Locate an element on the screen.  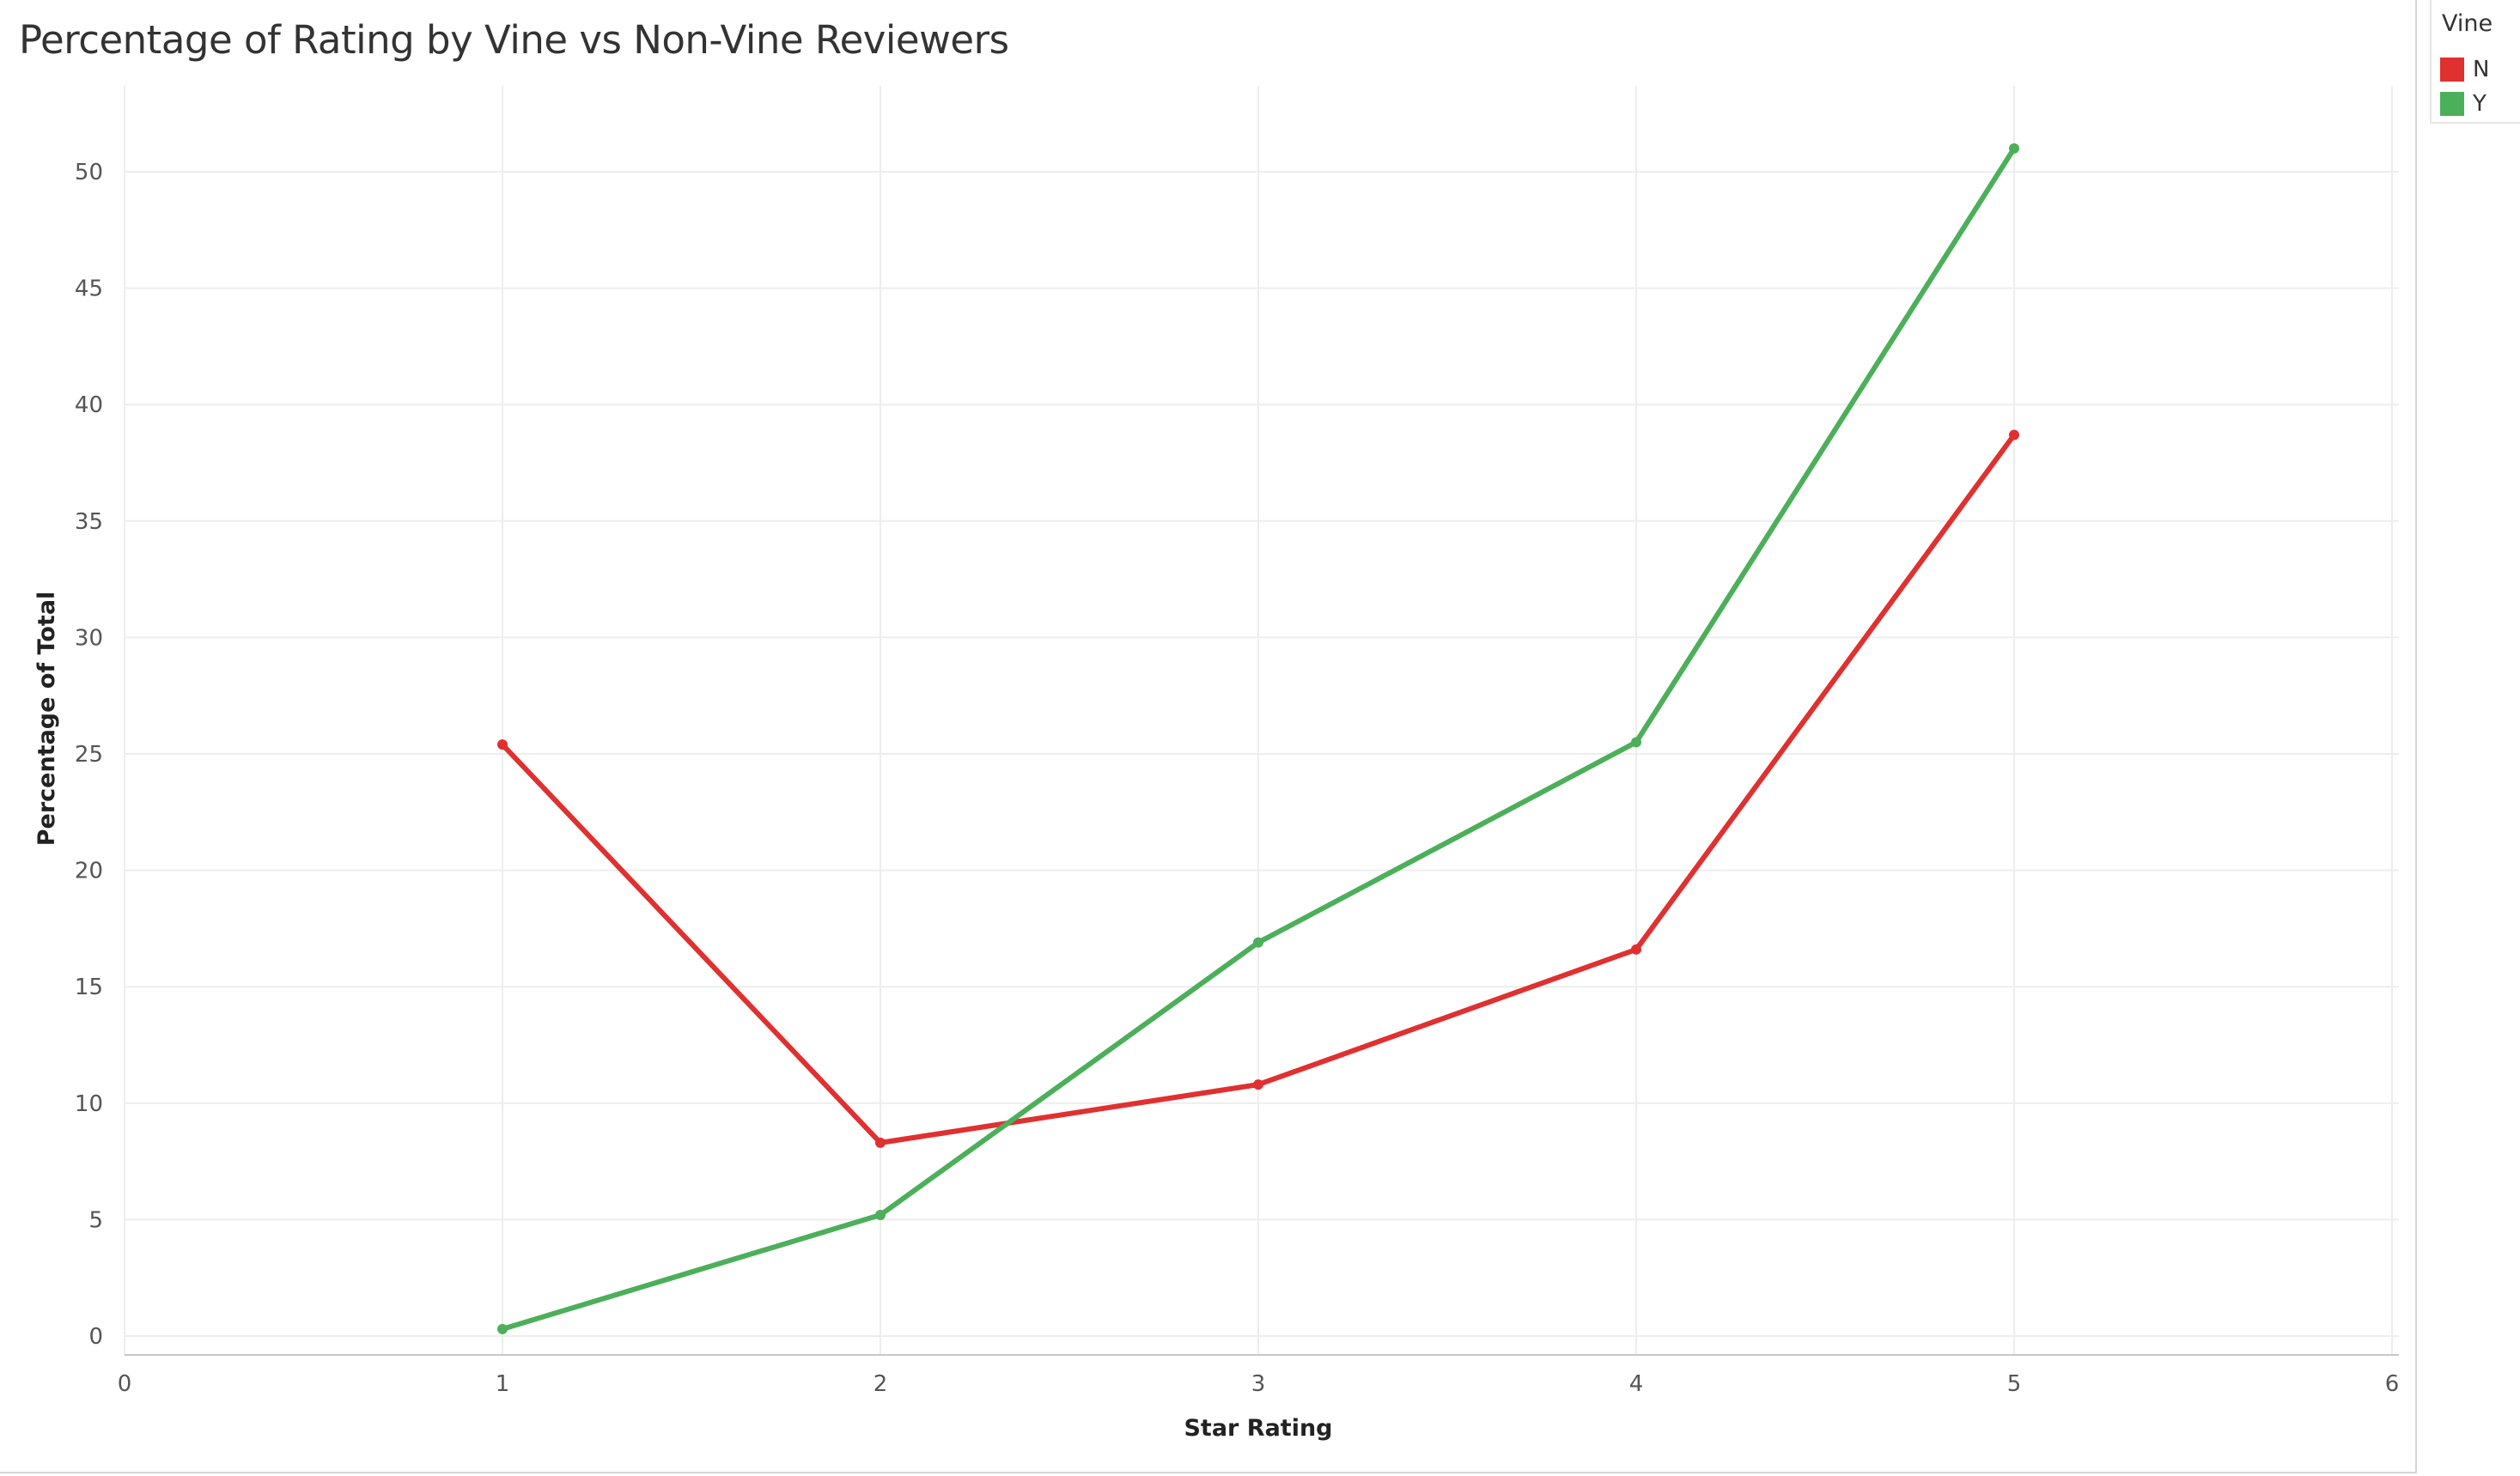
y-tick-label: 40 is located at coordinates (89, 405).